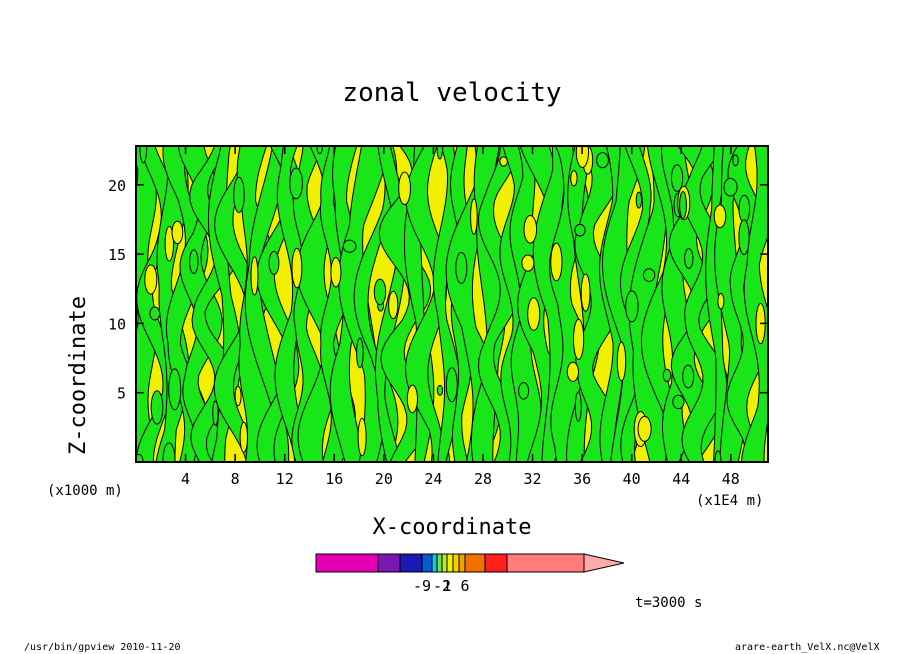 The image size is (904, 654). Describe the element at coordinates (446, 586) in the screenshot. I see `colorbar-tick-label: 1` at that location.